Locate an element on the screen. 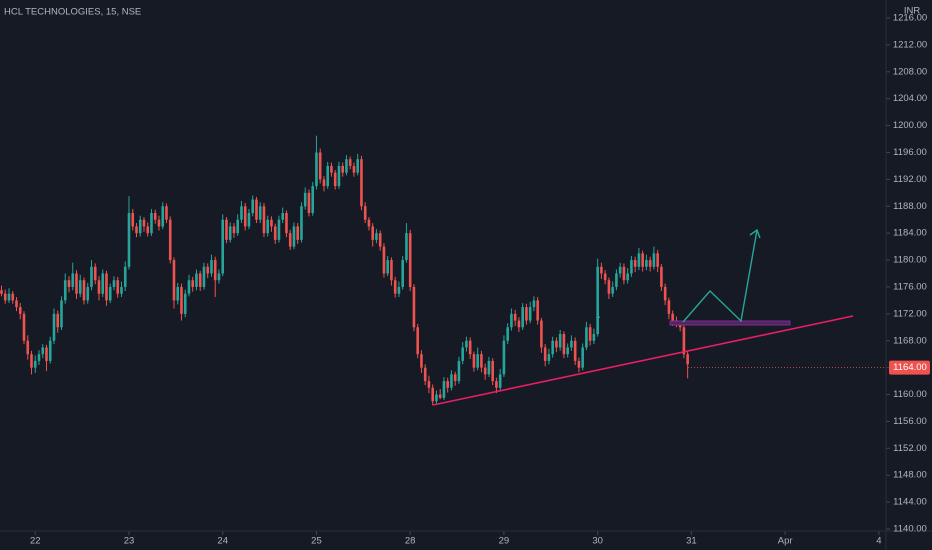 The height and width of the screenshot is (550, 932). x-tick-label: 25 is located at coordinates (316, 541).